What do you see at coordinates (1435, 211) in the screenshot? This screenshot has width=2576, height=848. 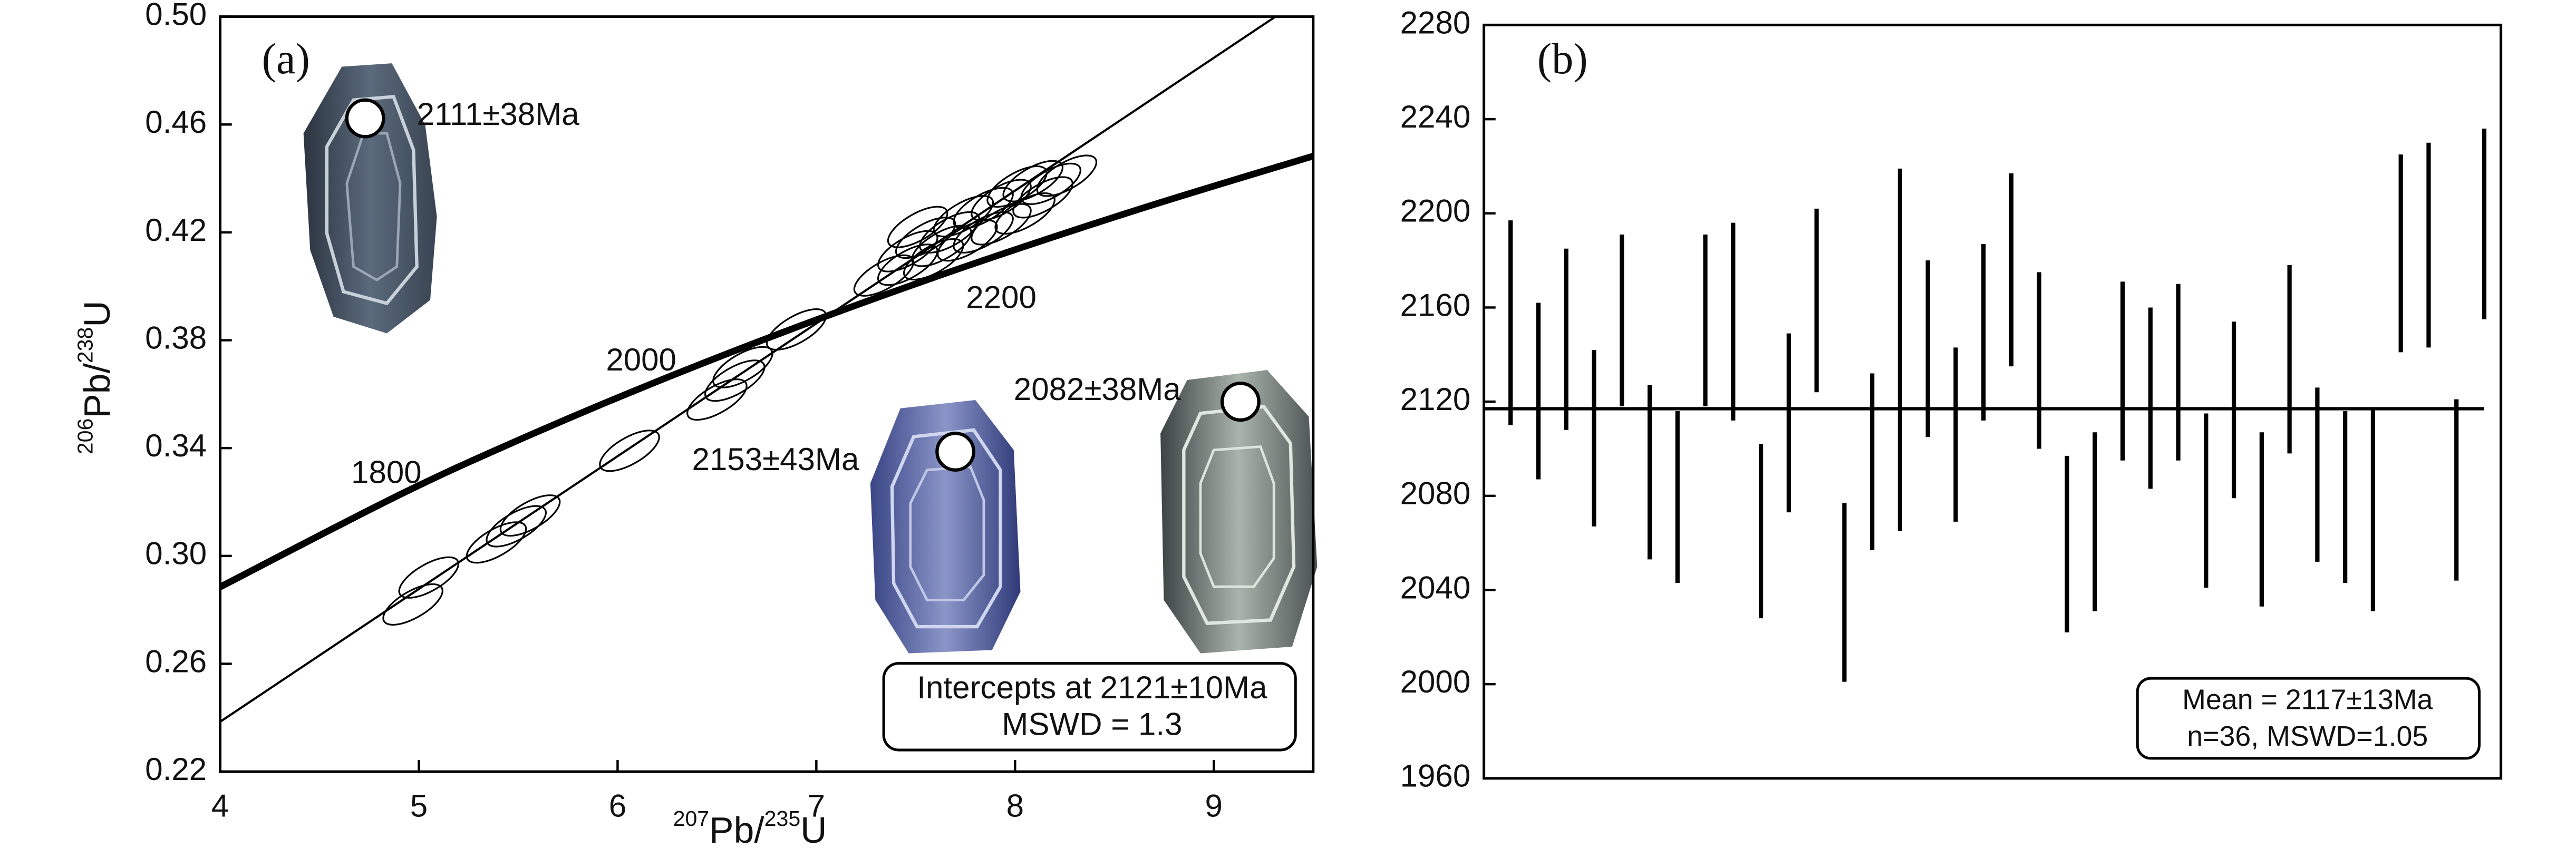 I see `y-tick-label: 2200` at bounding box center [1435, 211].